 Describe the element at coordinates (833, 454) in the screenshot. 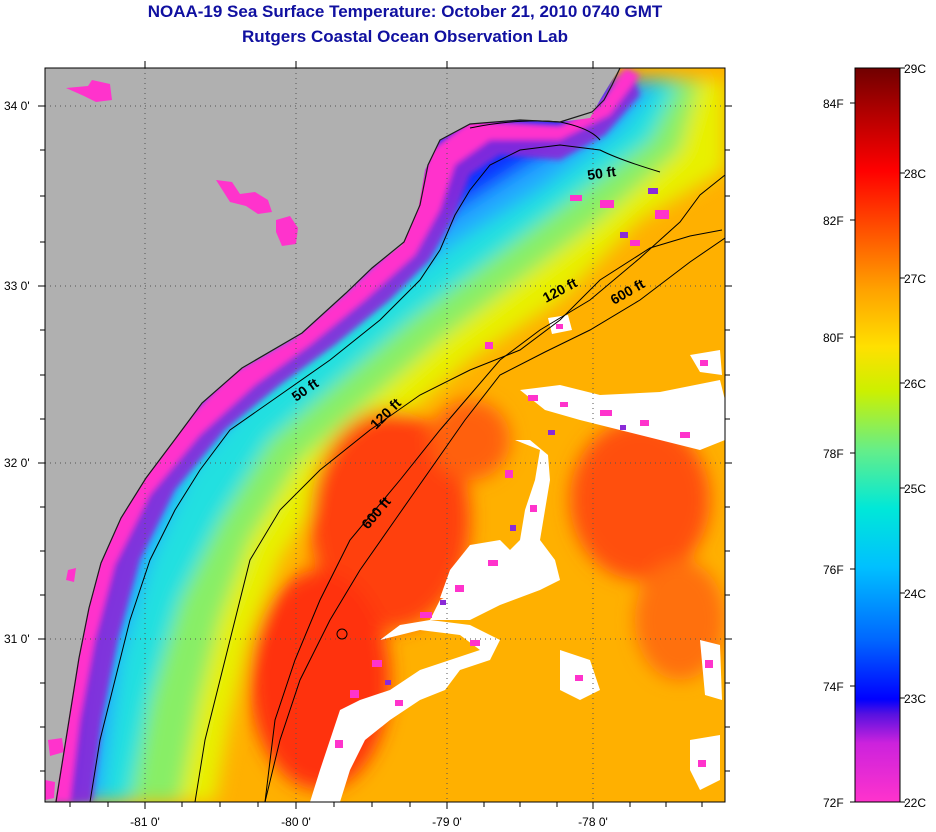

I see `cb-f-78: 78F` at that location.